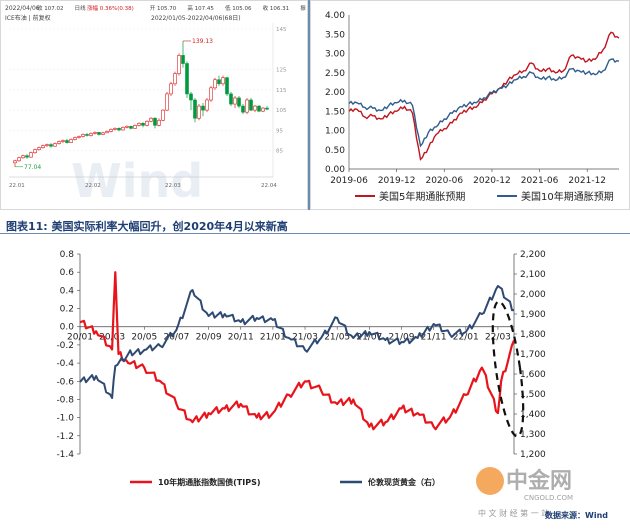 Image resolution: width=630 pixels, height=532 pixels. Describe the element at coordinates (281, 71) in the screenshot. I see `y-tick-label: 125` at that location.